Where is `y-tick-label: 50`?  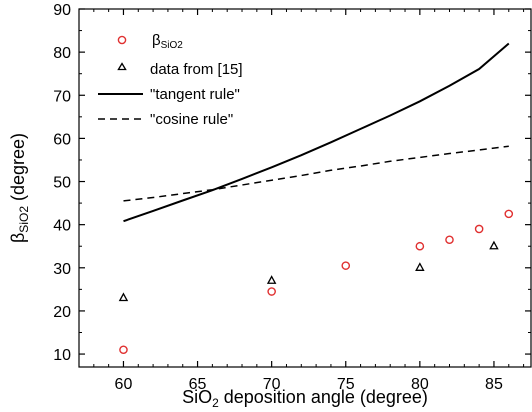 y-tick-label: 50 is located at coordinates (62, 183).